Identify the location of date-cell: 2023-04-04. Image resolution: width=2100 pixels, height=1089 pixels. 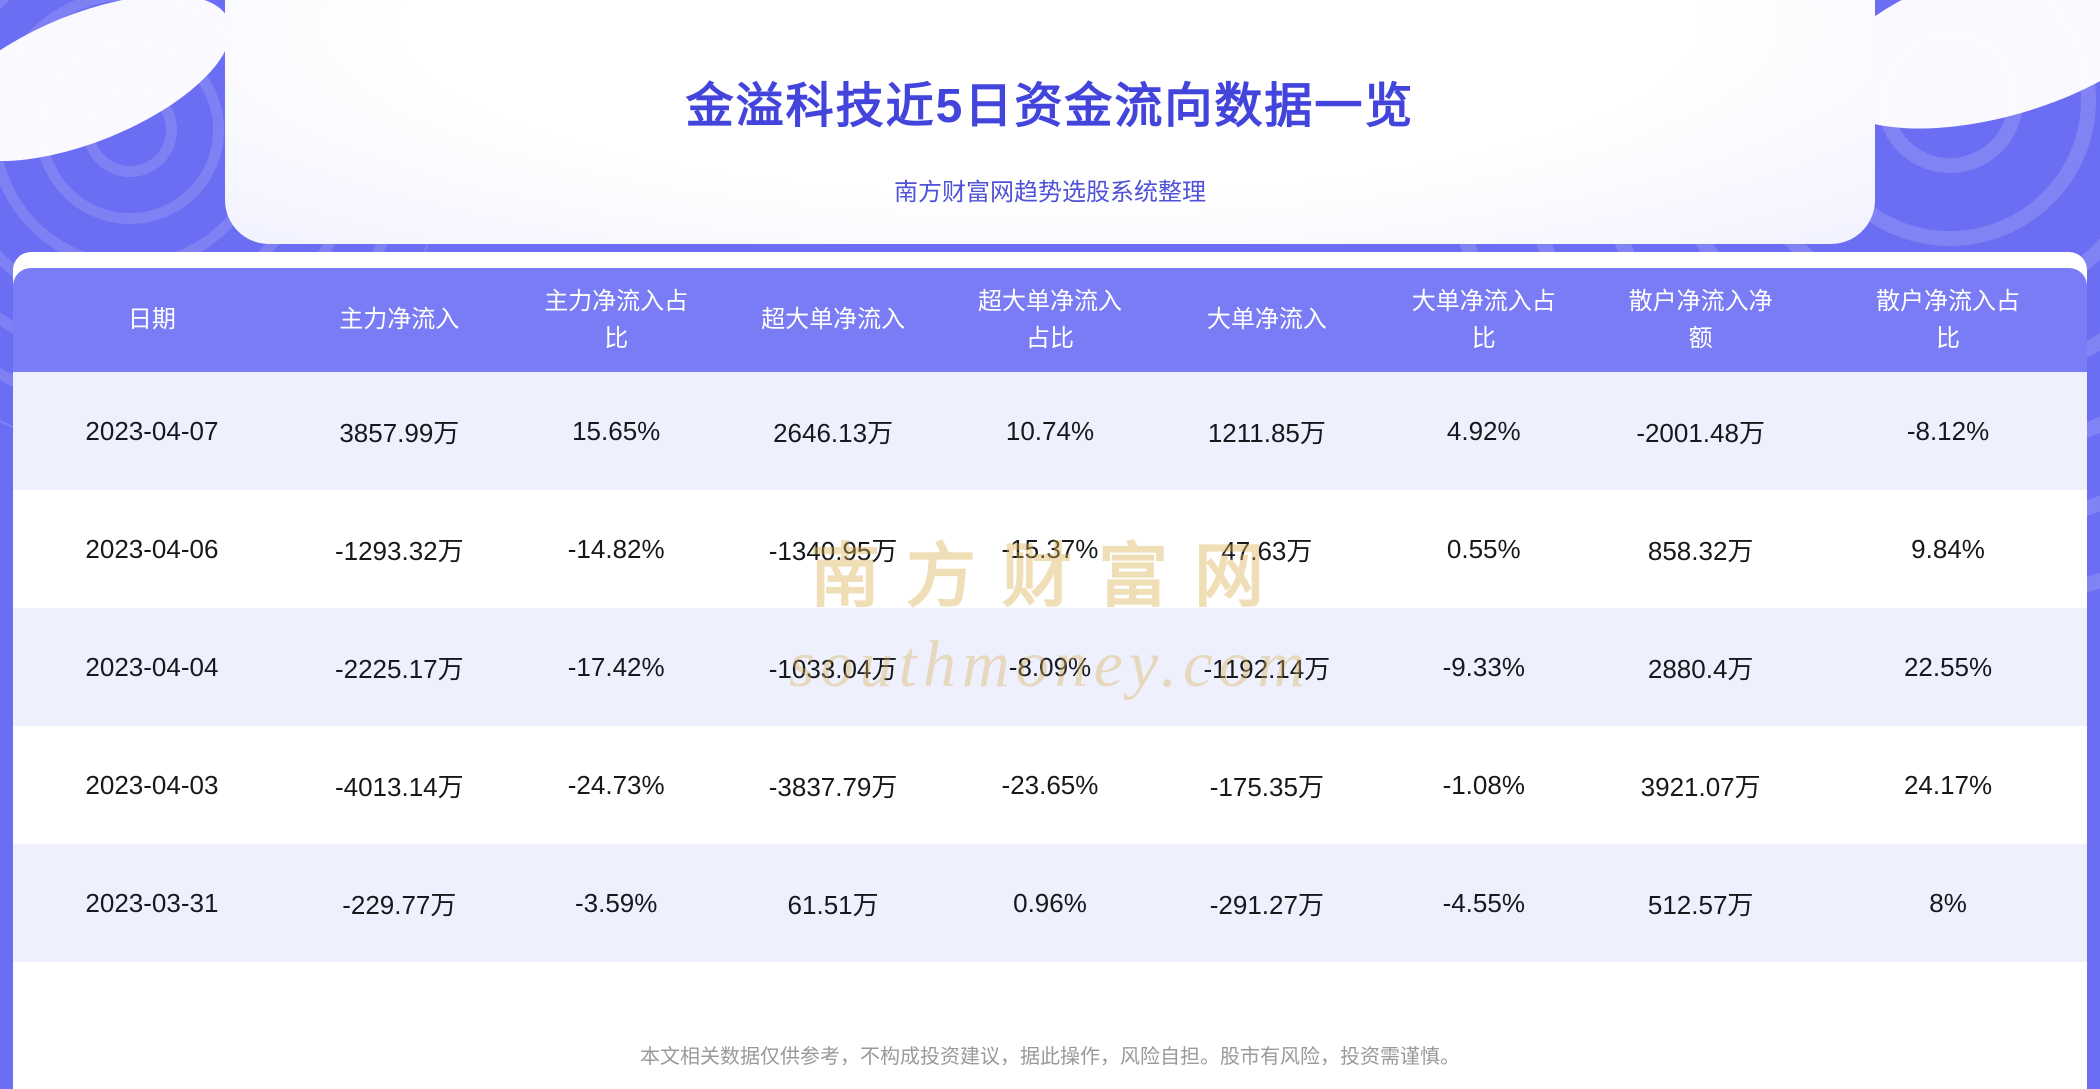
(152, 666).